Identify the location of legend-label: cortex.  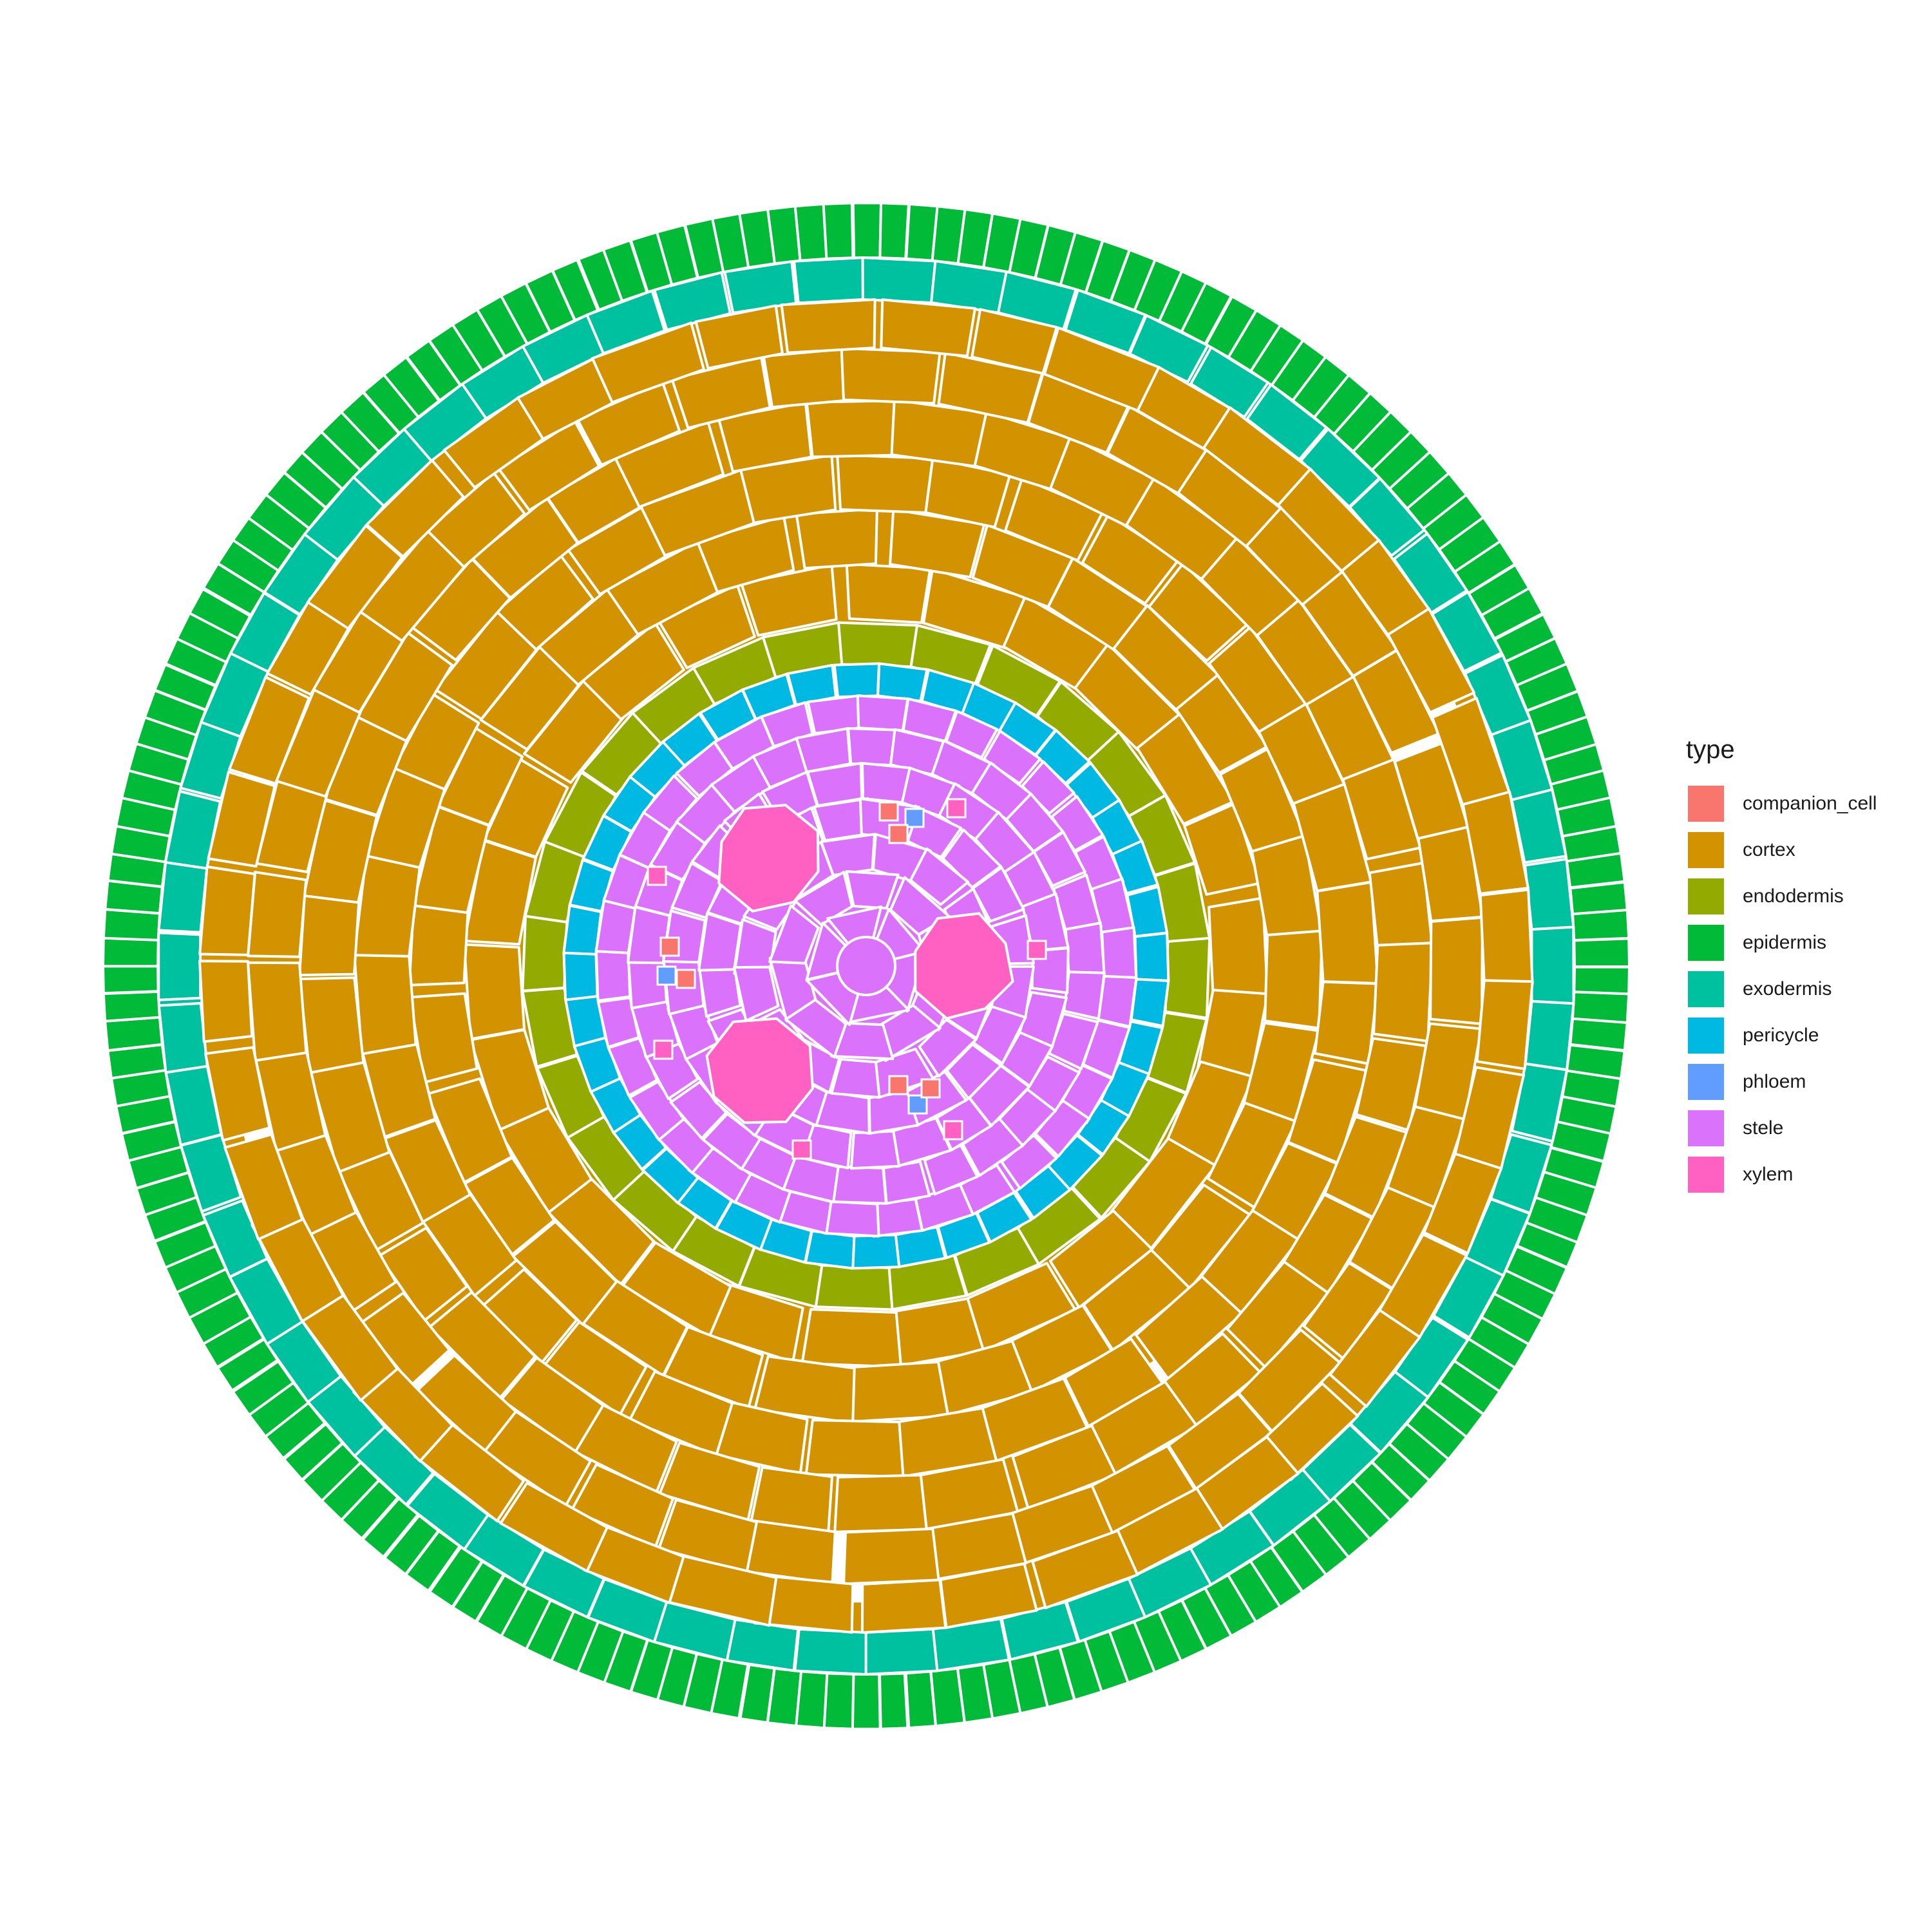
(1769, 849).